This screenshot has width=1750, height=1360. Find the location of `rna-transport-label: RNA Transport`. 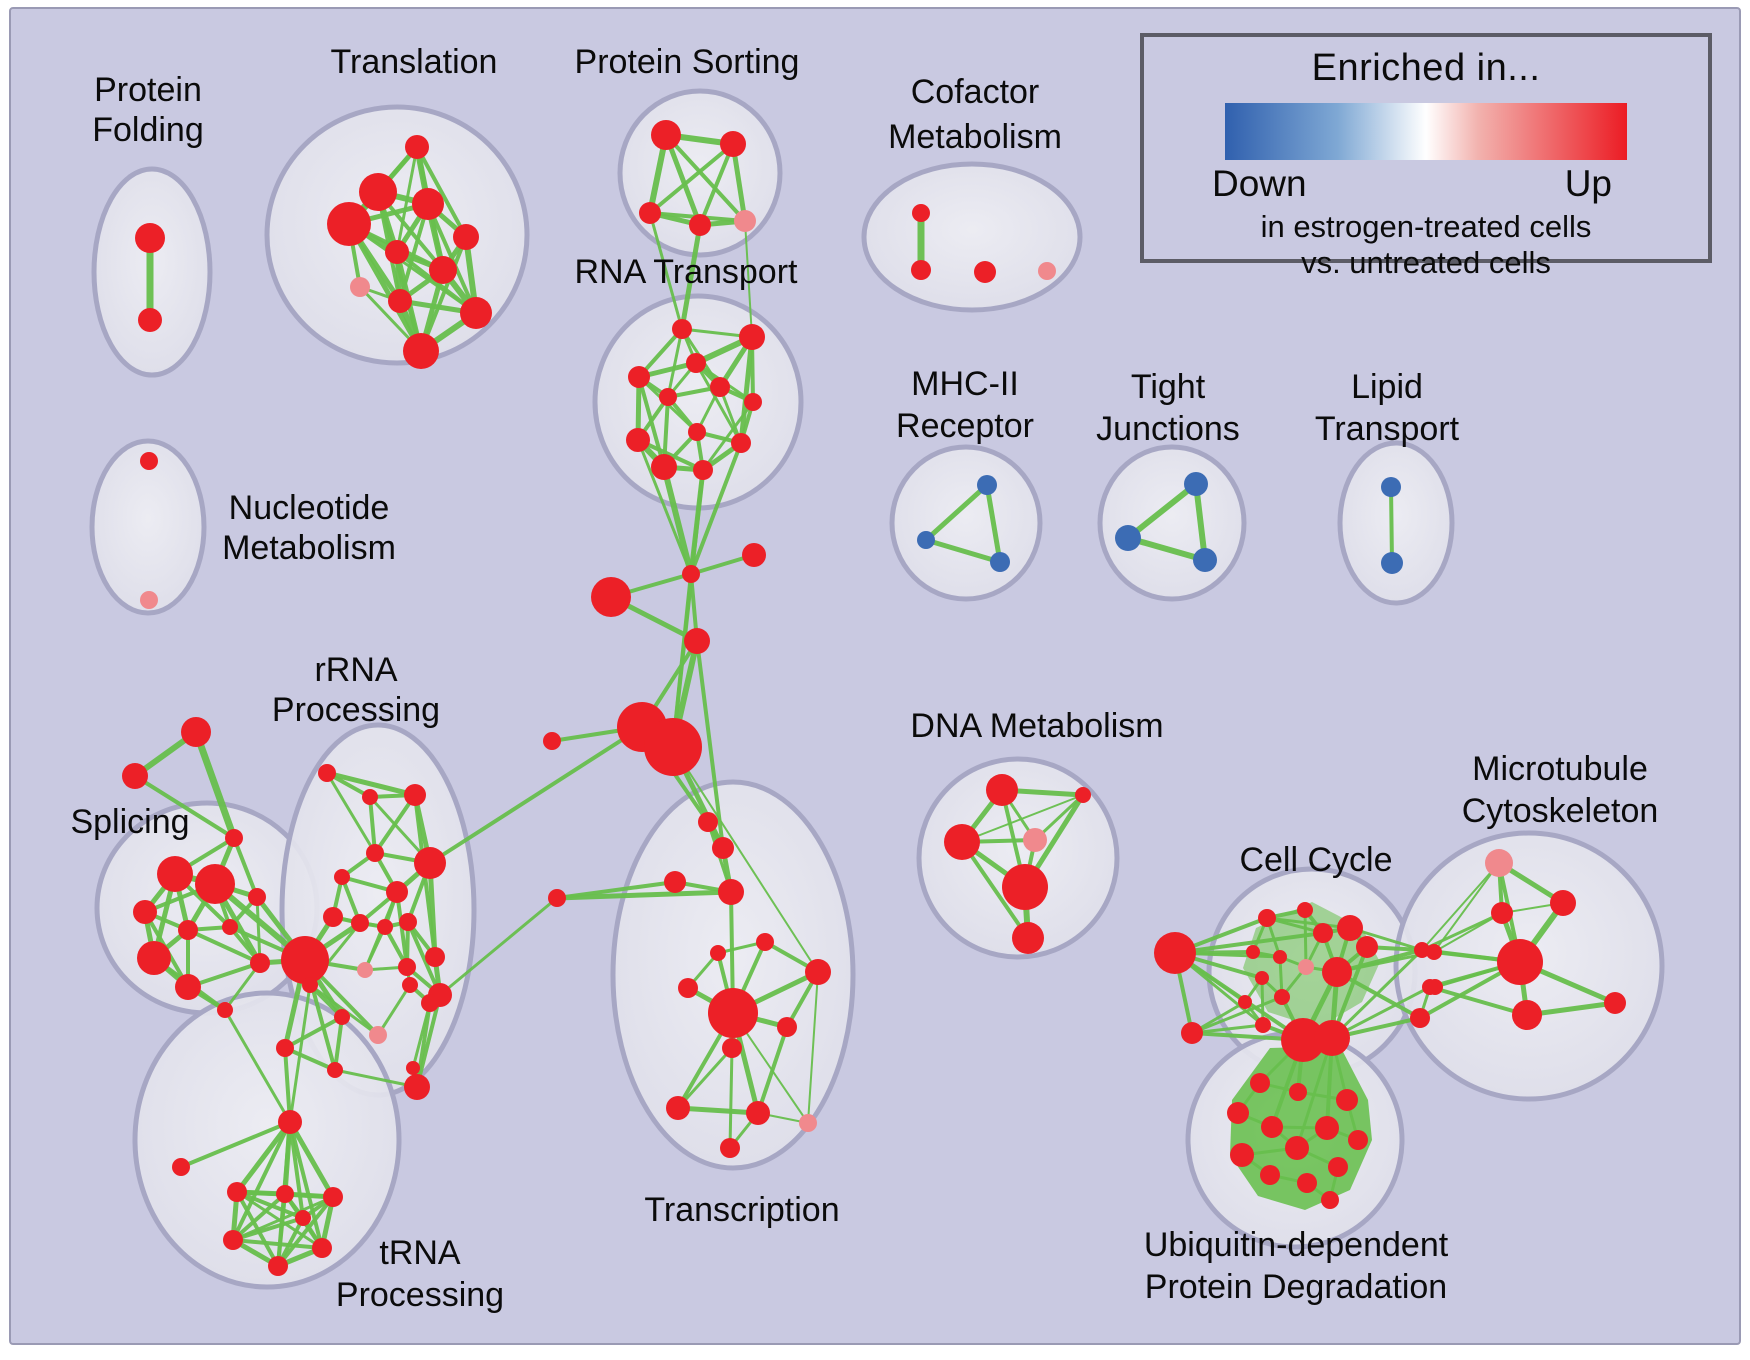

rna-transport-label: RNA Transport is located at coordinates (687, 272).